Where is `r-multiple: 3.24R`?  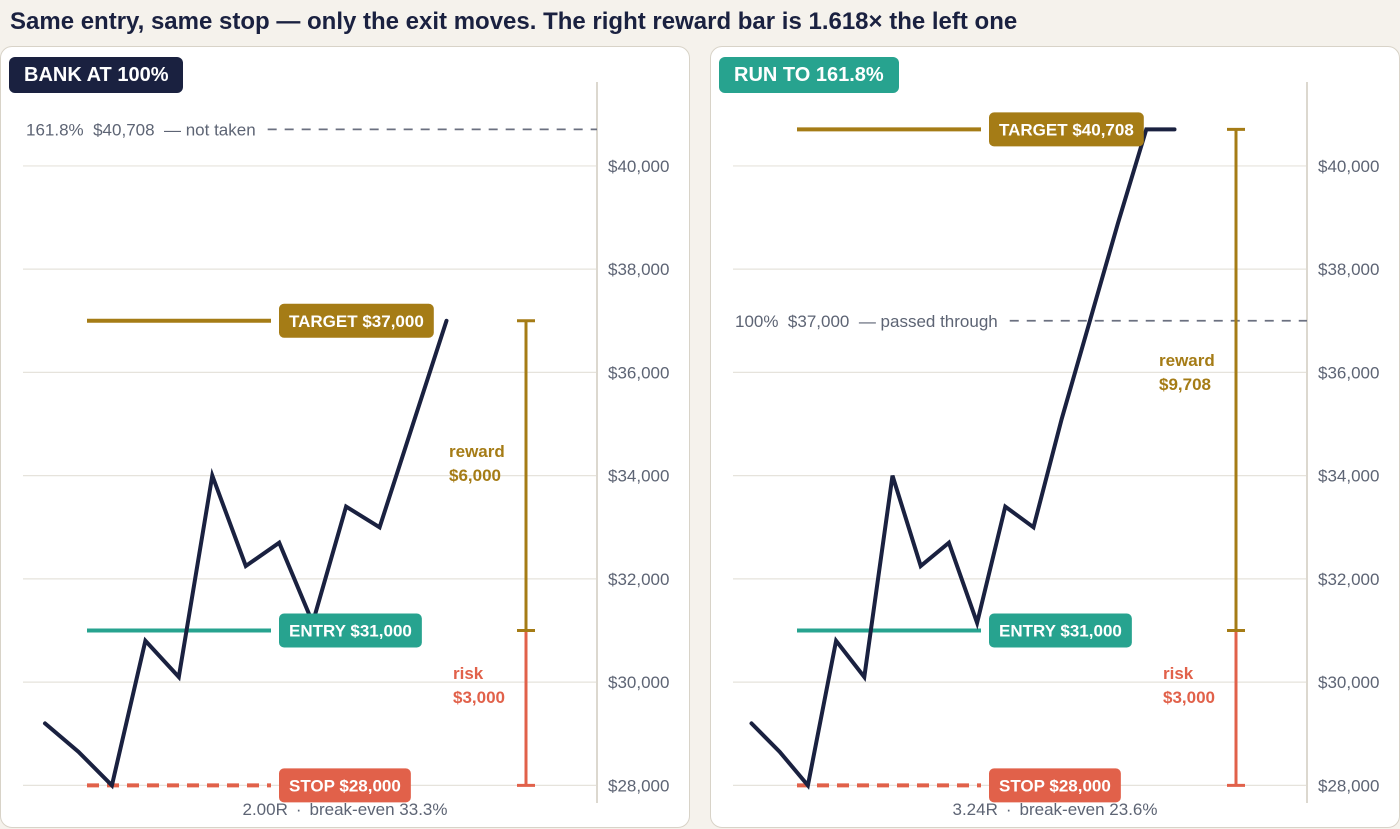 r-multiple: 3.24R is located at coordinates (975, 809).